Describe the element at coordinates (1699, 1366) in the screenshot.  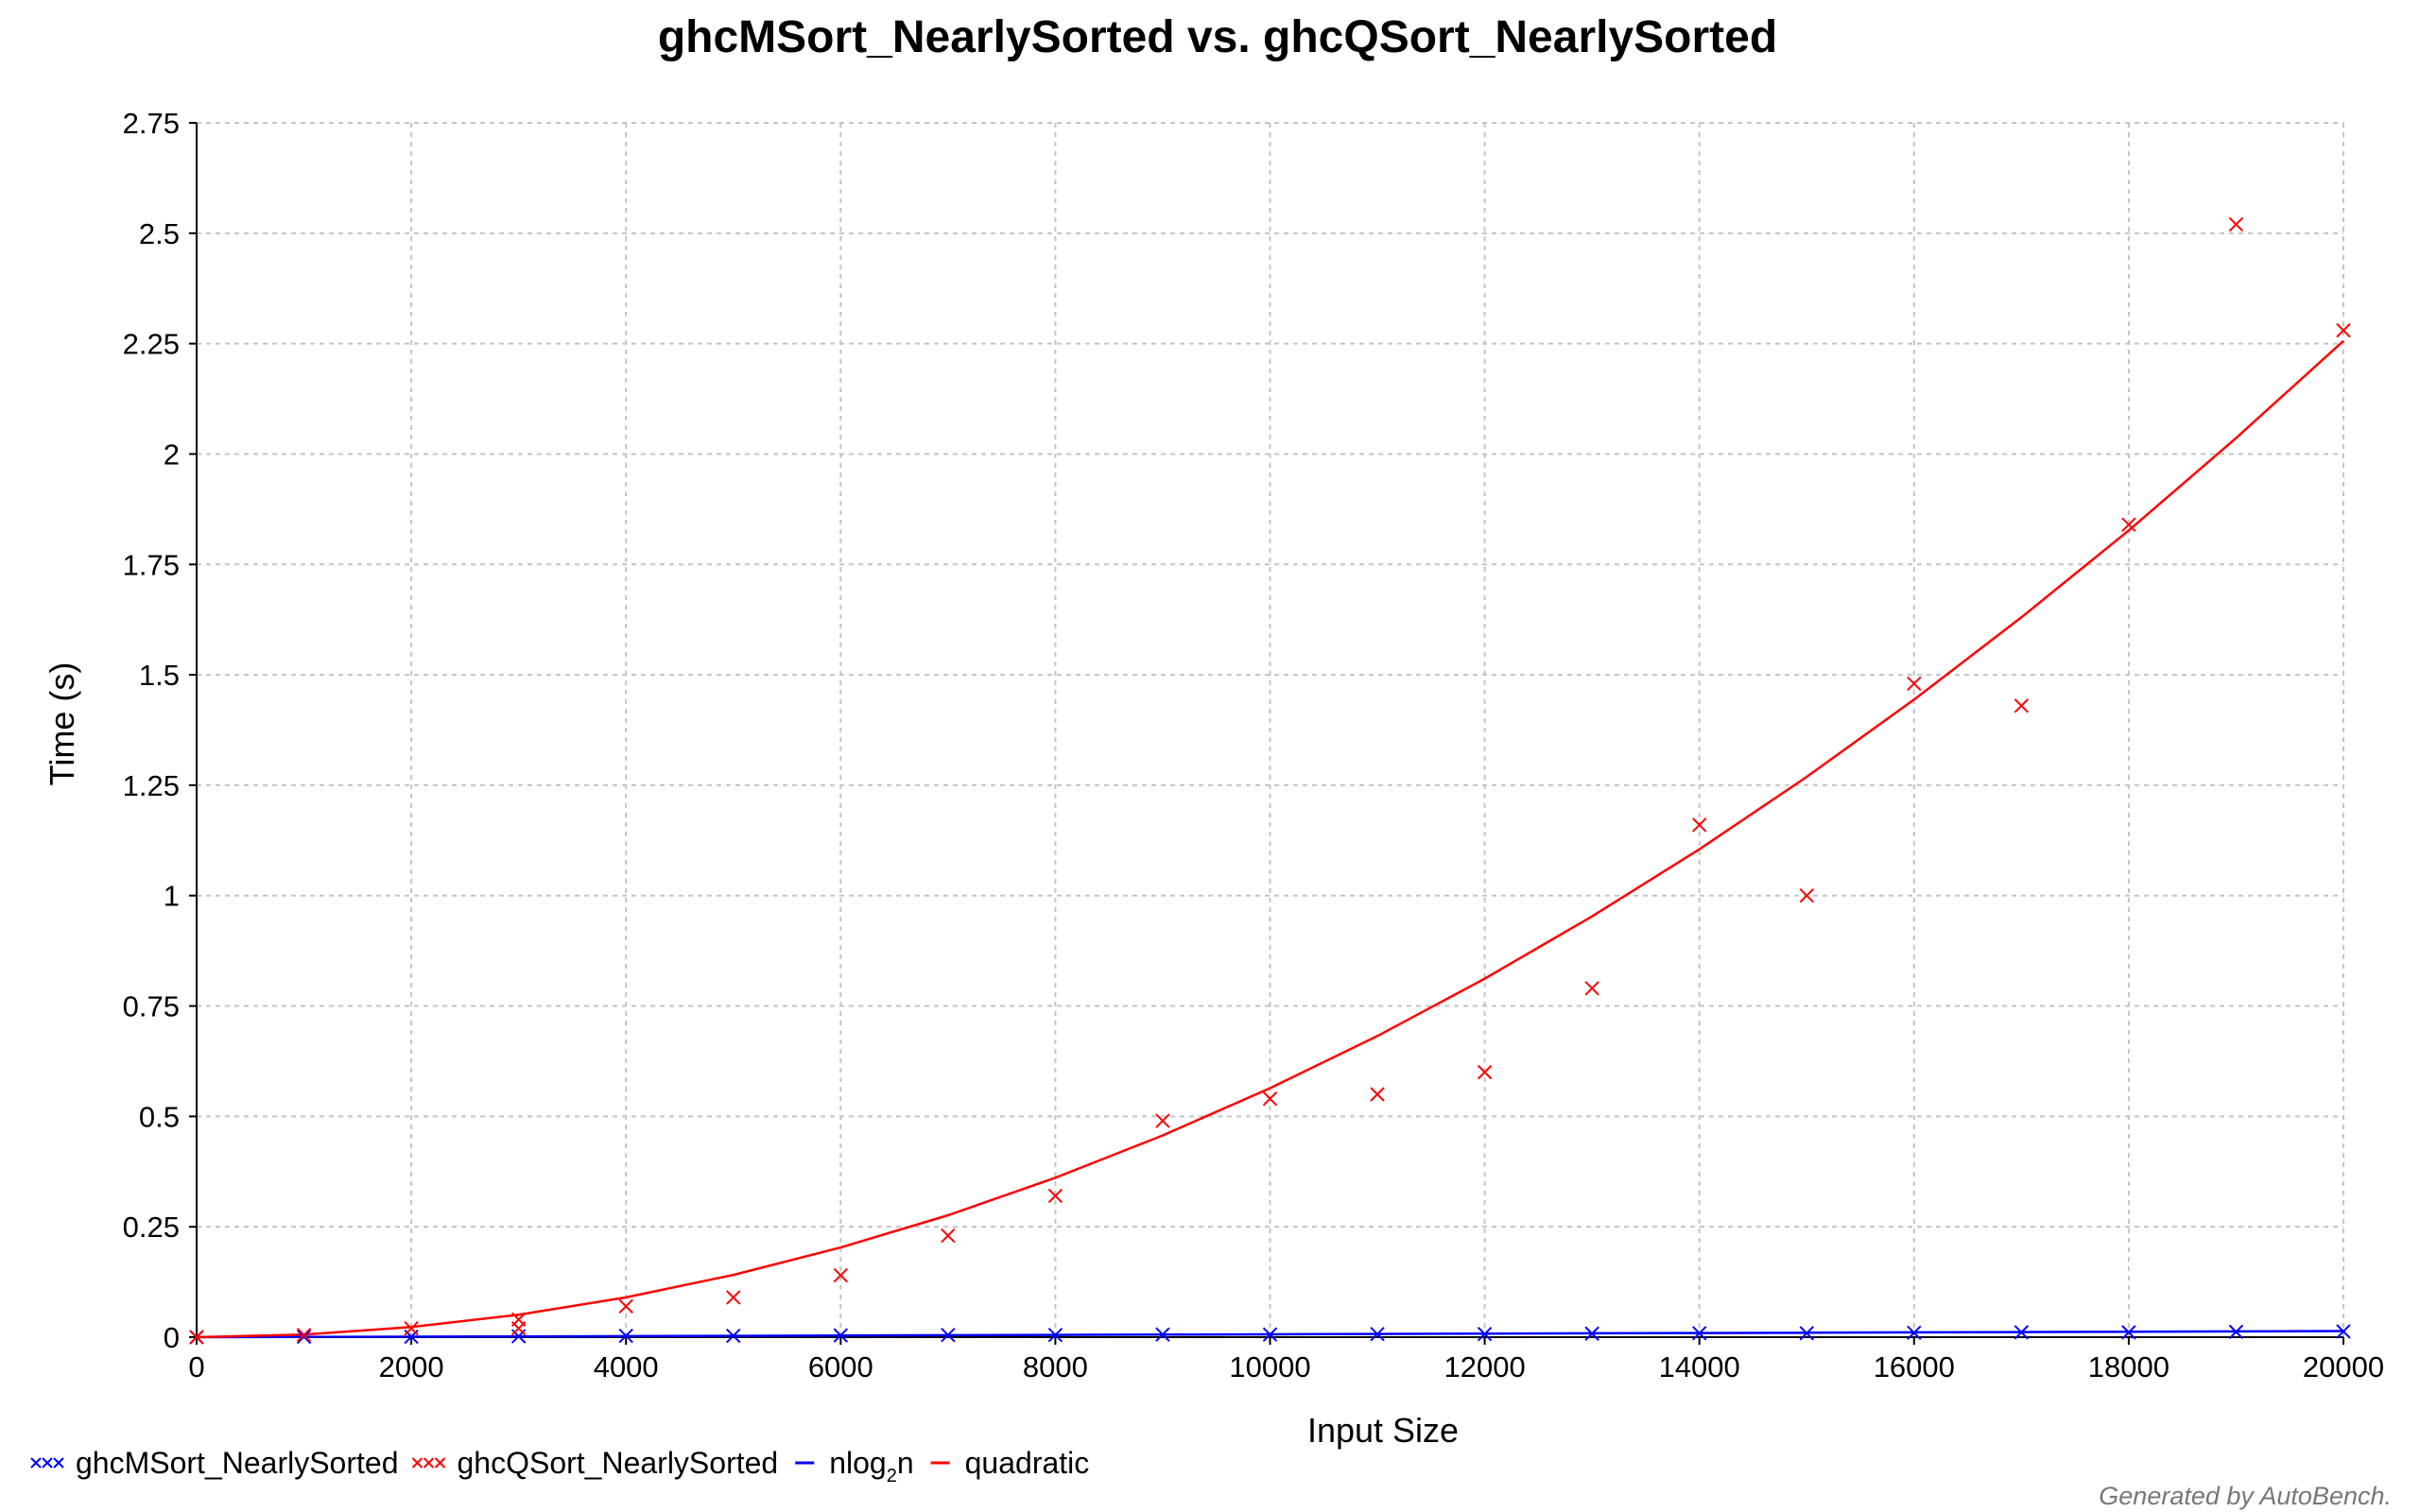
I see `x-tick-label: 14000` at that location.